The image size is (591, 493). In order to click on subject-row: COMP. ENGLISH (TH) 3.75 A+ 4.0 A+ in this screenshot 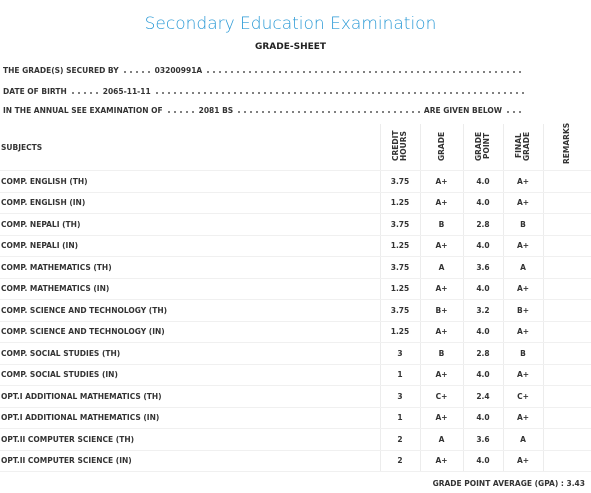, I will do `click(295, 181)`.